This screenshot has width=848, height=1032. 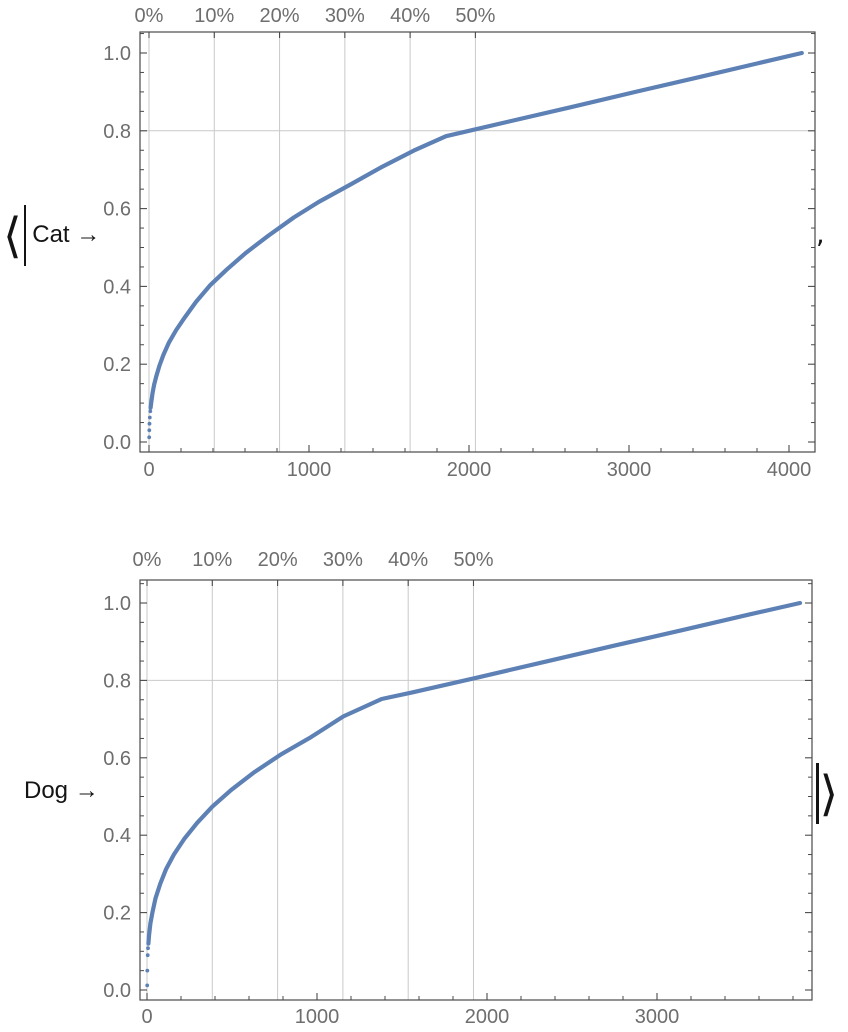 I want to click on ket-pipe-glyph: |, so click(x=817, y=793).